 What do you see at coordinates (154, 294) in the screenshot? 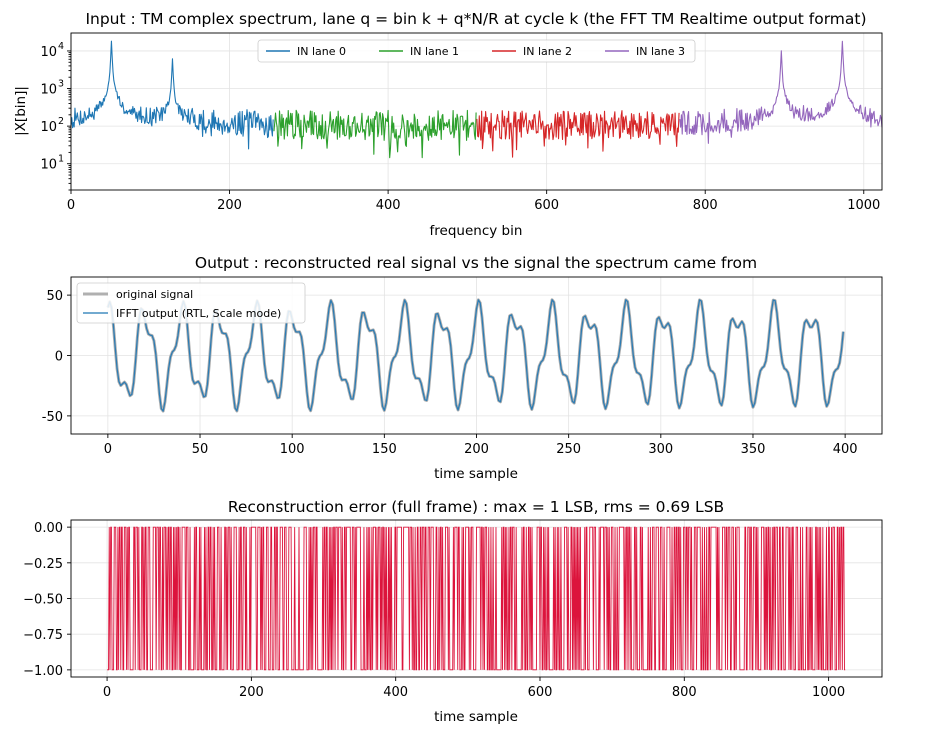
I see `legend-label-original: original signal` at bounding box center [154, 294].